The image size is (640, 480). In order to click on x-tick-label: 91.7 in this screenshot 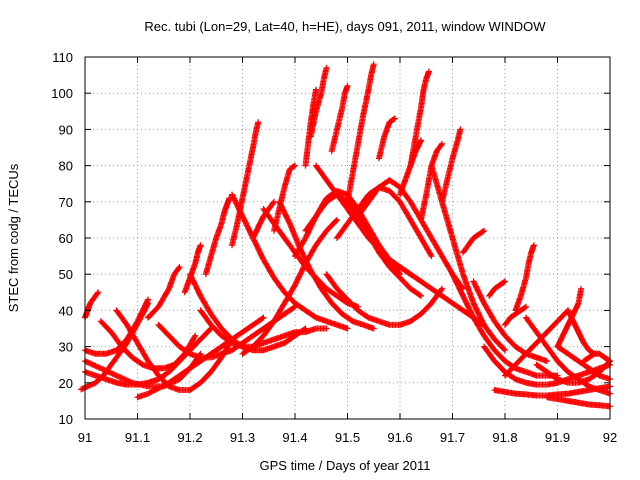, I will do `click(452, 437)`.